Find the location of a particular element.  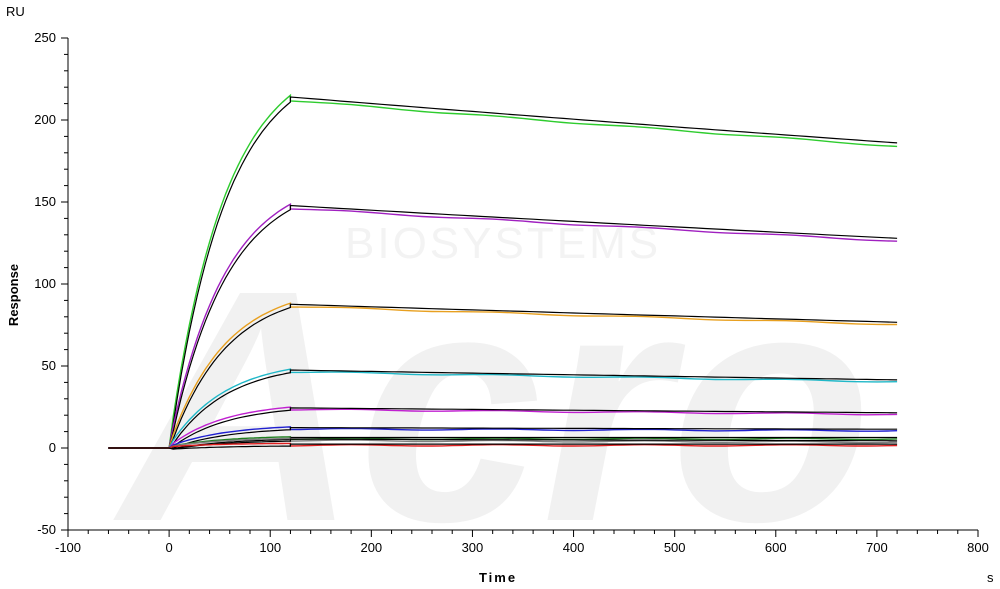

x-tick-label: 100 is located at coordinates (270, 547).